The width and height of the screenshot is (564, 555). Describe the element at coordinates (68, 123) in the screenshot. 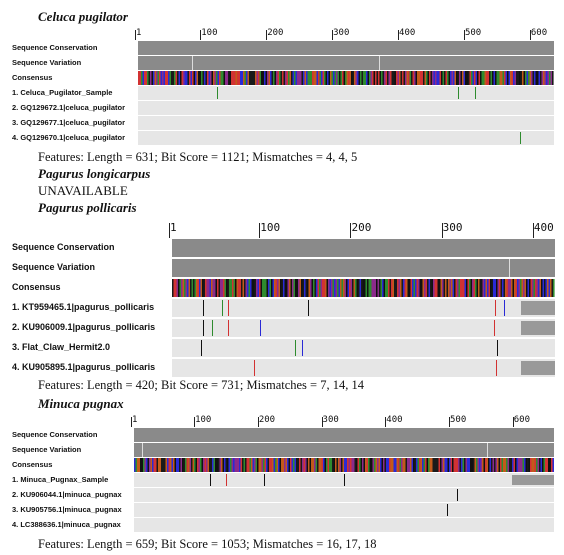

I see `sequence-label: 3. GQ129677.1|celuca_pugilator` at that location.